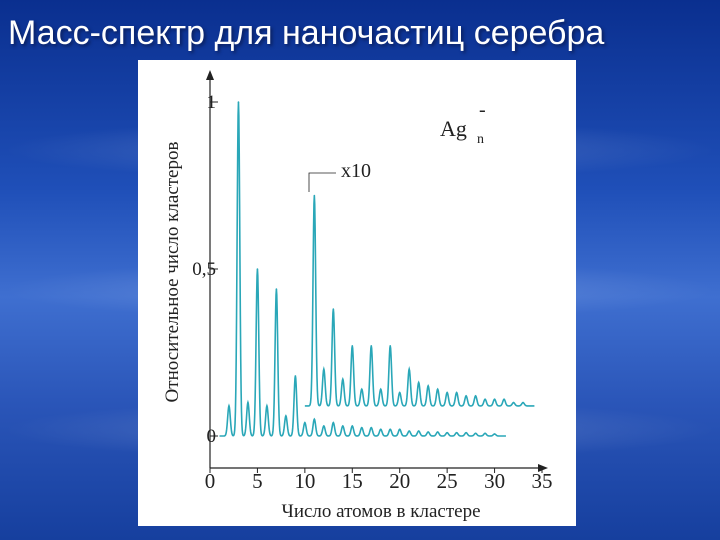  Describe the element at coordinates (356, 171) in the screenshot. I see `scale-annotation-label: x10` at that location.